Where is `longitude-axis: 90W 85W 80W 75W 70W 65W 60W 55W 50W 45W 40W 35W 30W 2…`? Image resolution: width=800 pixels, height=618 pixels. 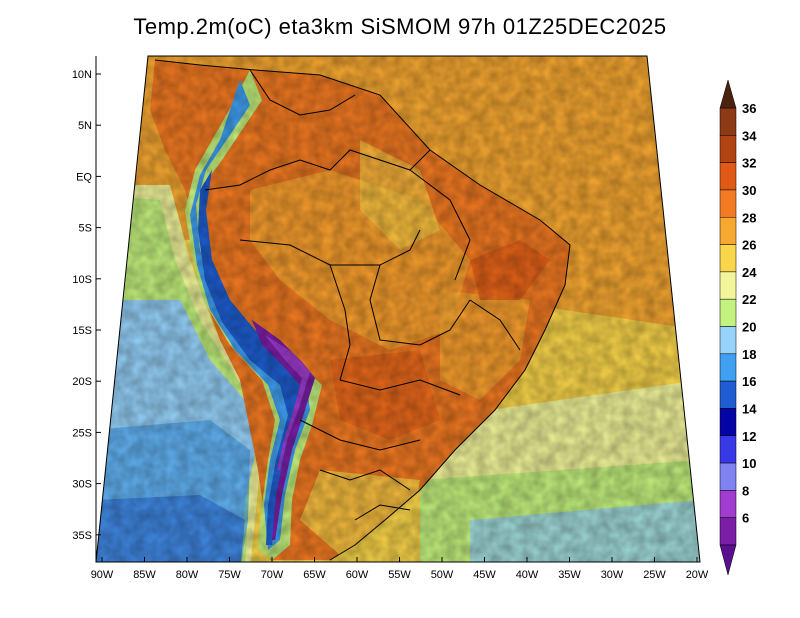
longitude-axis: 90W 85W 80W 75W 70W 65W 60W 55W 50W 45W 40W 35W 30W 2… is located at coordinates (400, 569).